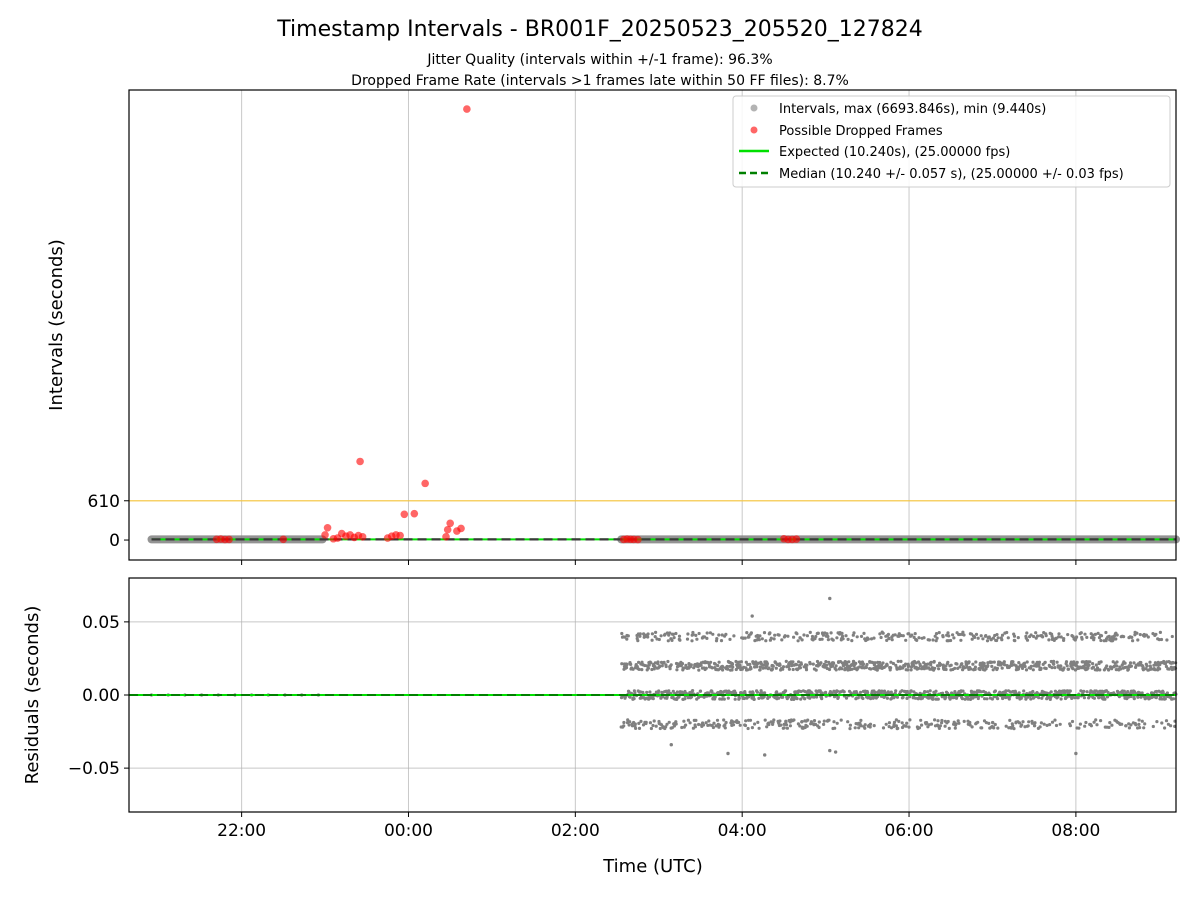 This screenshot has height=904, width=1200. What do you see at coordinates (114, 541) in the screenshot?
I see `top-y-tick-label: 0` at bounding box center [114, 541].